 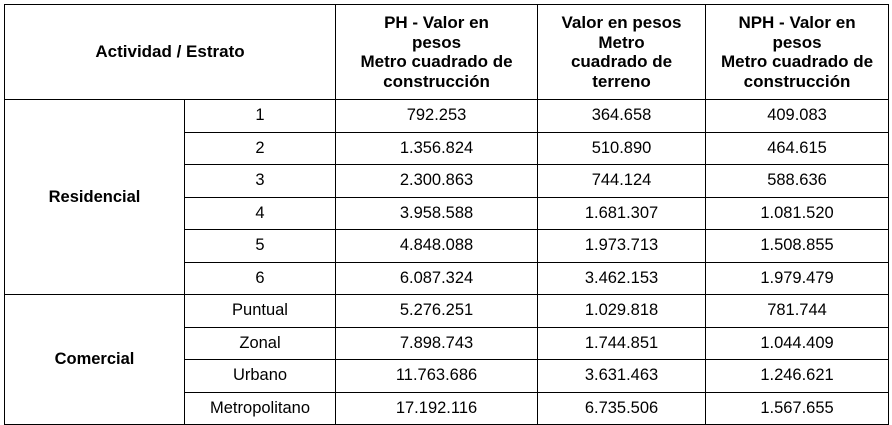 What do you see at coordinates (797, 213) in the screenshot?
I see `nph-value-cell: 1.081.520` at bounding box center [797, 213].